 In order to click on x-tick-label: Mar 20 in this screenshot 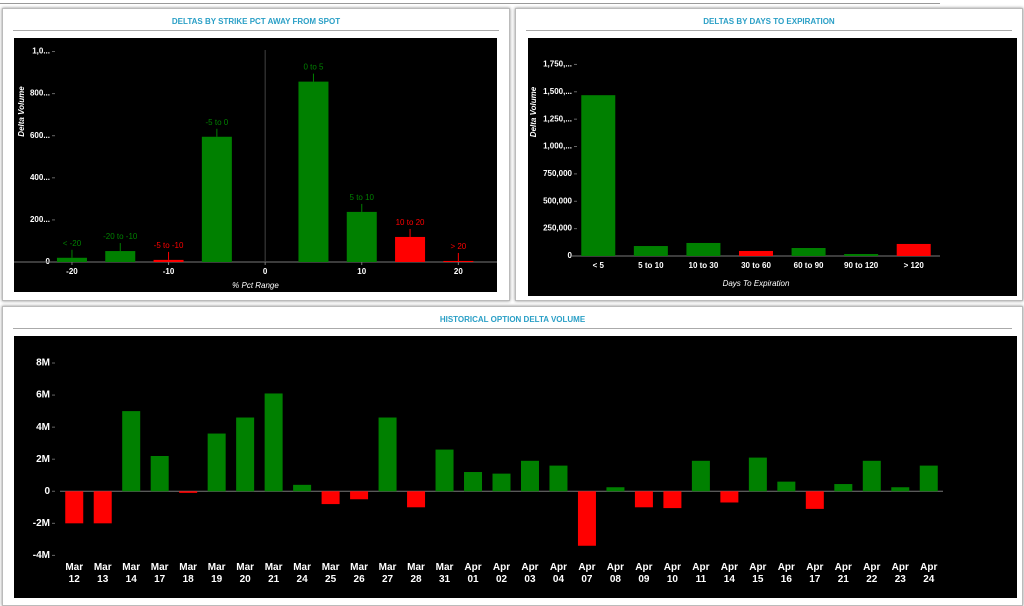, I will do `click(245, 573)`.